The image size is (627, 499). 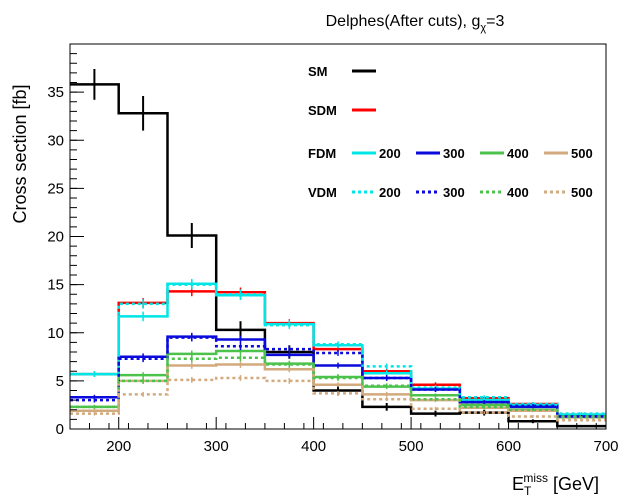 I want to click on chart-title: Delphes(After cuts), gχ=3, so click(x=415, y=23).